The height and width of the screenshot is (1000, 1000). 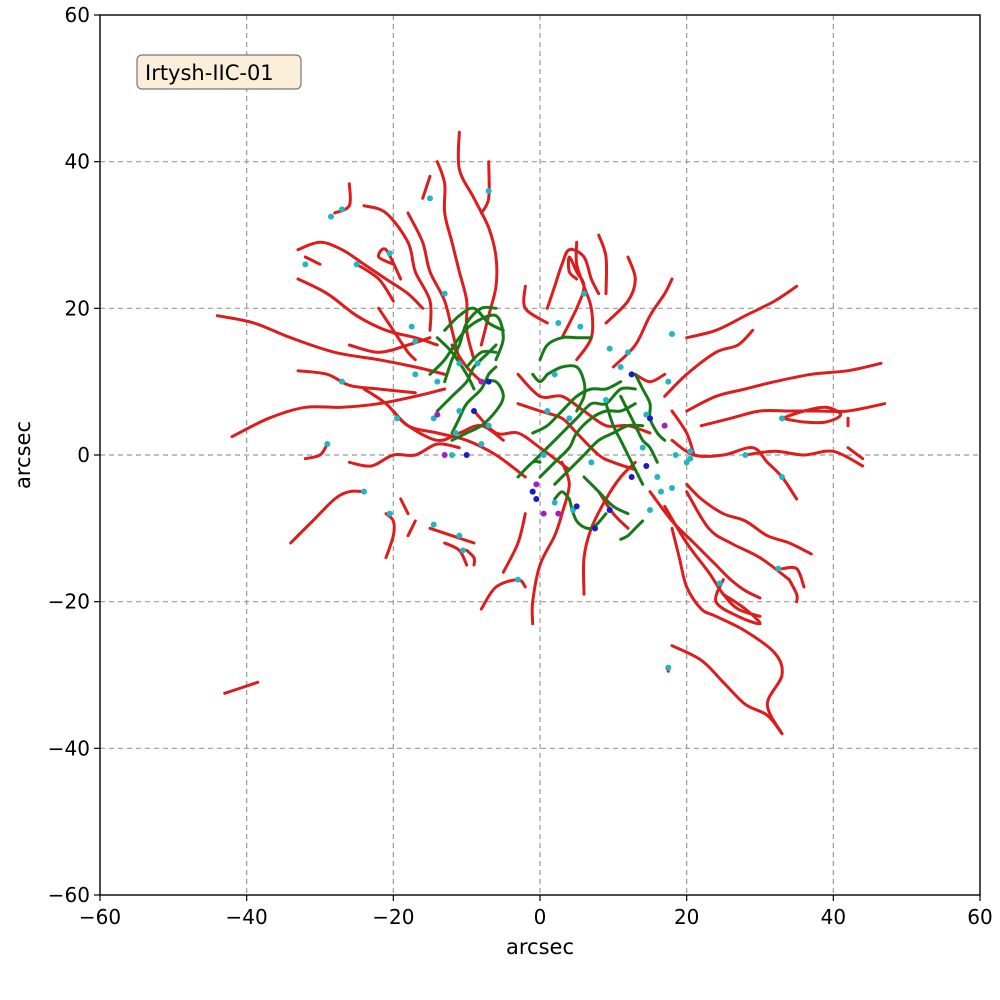 What do you see at coordinates (77, 308) in the screenshot?
I see `y-tick-label: 20` at bounding box center [77, 308].